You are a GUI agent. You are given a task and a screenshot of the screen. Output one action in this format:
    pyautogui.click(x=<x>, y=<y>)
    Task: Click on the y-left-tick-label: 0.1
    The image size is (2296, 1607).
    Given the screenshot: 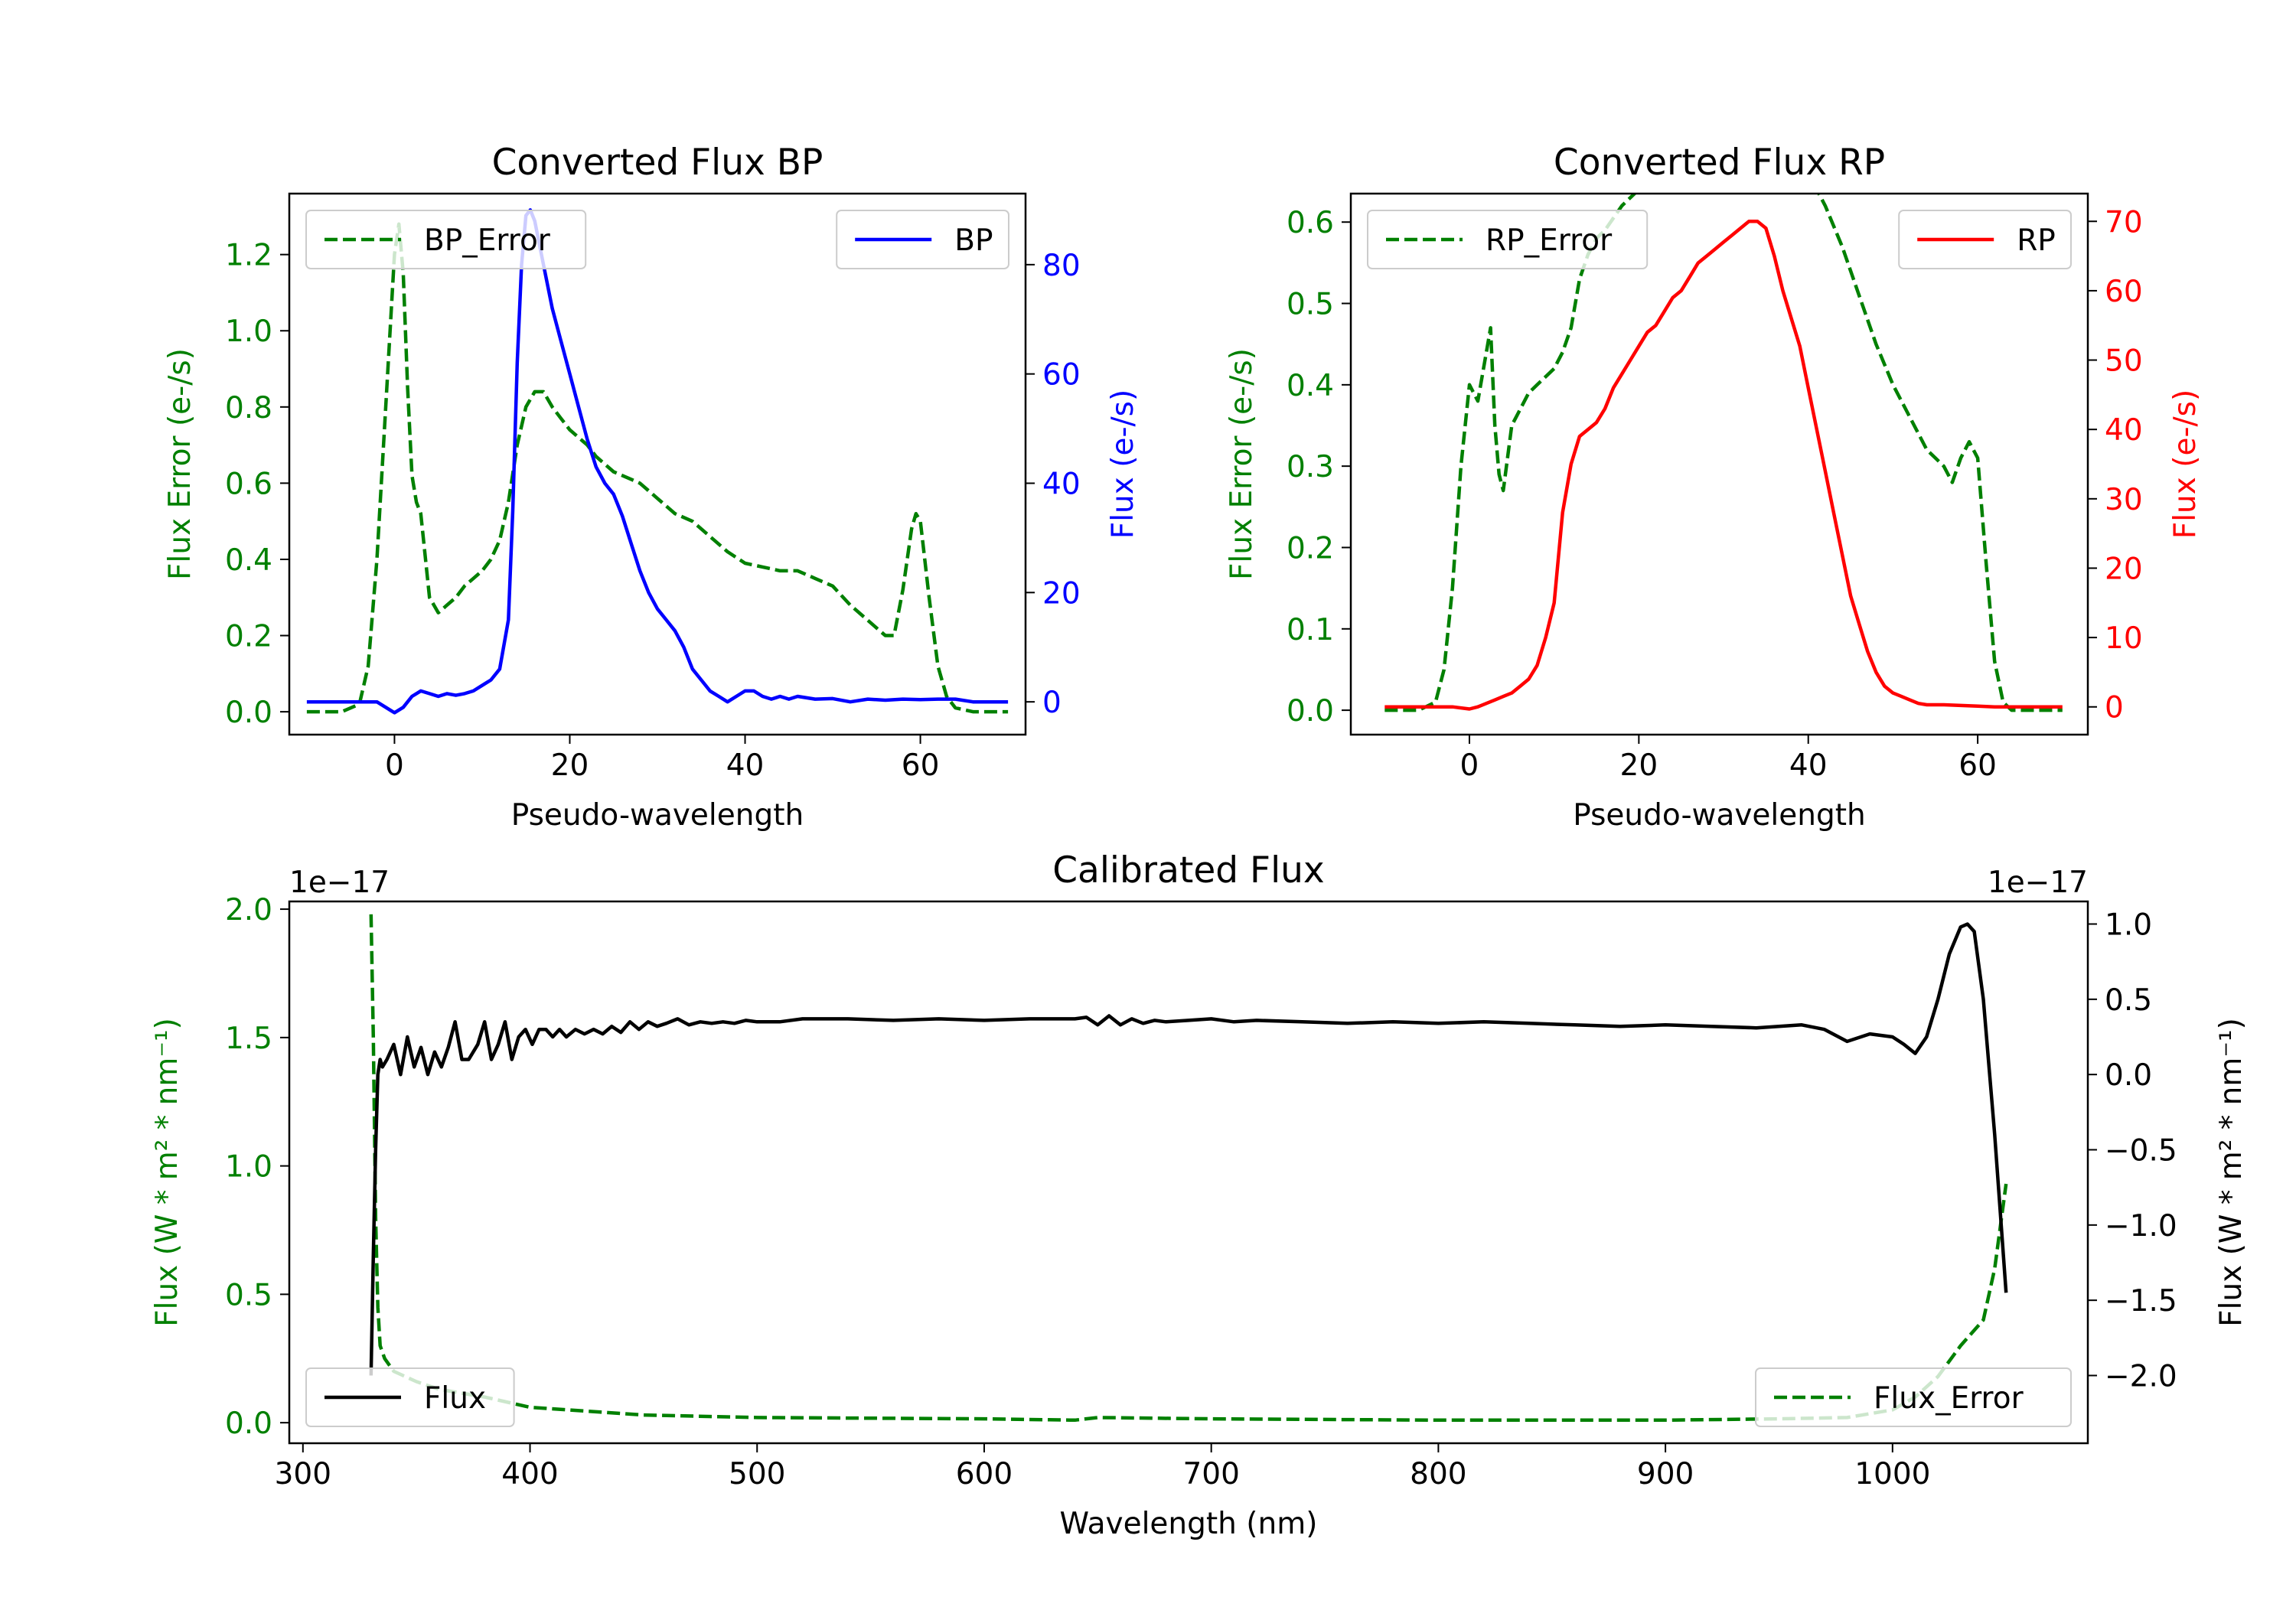 What is the action you would take?
    pyautogui.click(x=1310, y=630)
    